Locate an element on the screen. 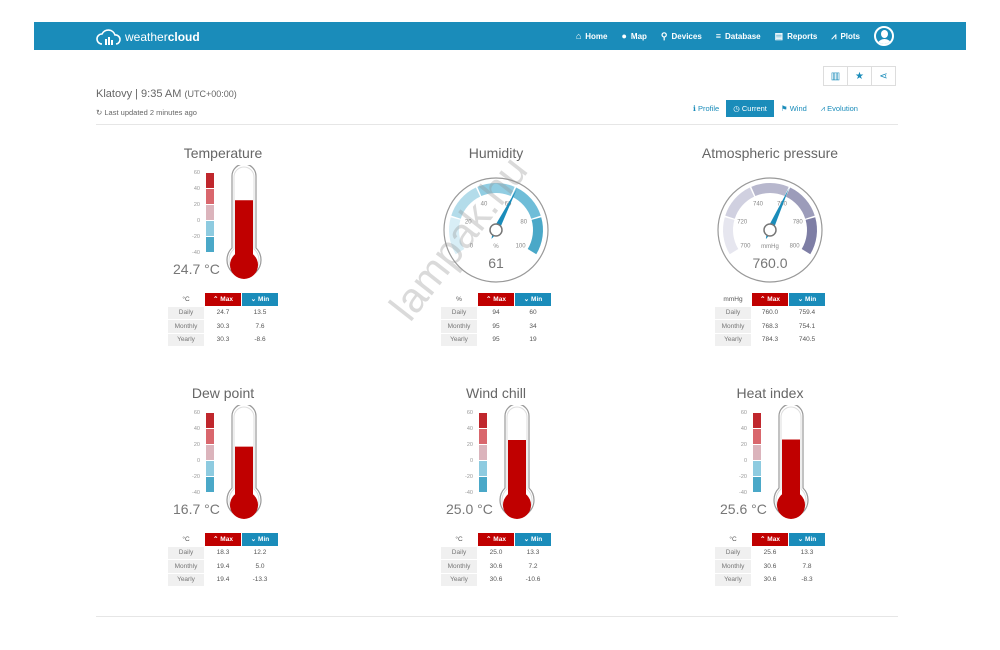 Image resolution: width=1000 pixels, height=650 pixels. min-value: 13.3 is located at coordinates (533, 553).